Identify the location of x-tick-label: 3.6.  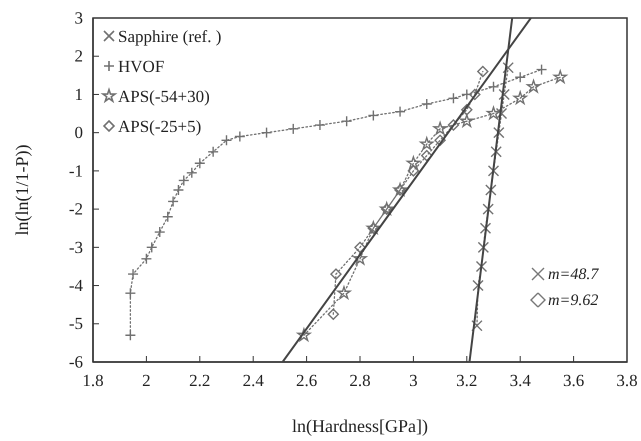
(573, 380).